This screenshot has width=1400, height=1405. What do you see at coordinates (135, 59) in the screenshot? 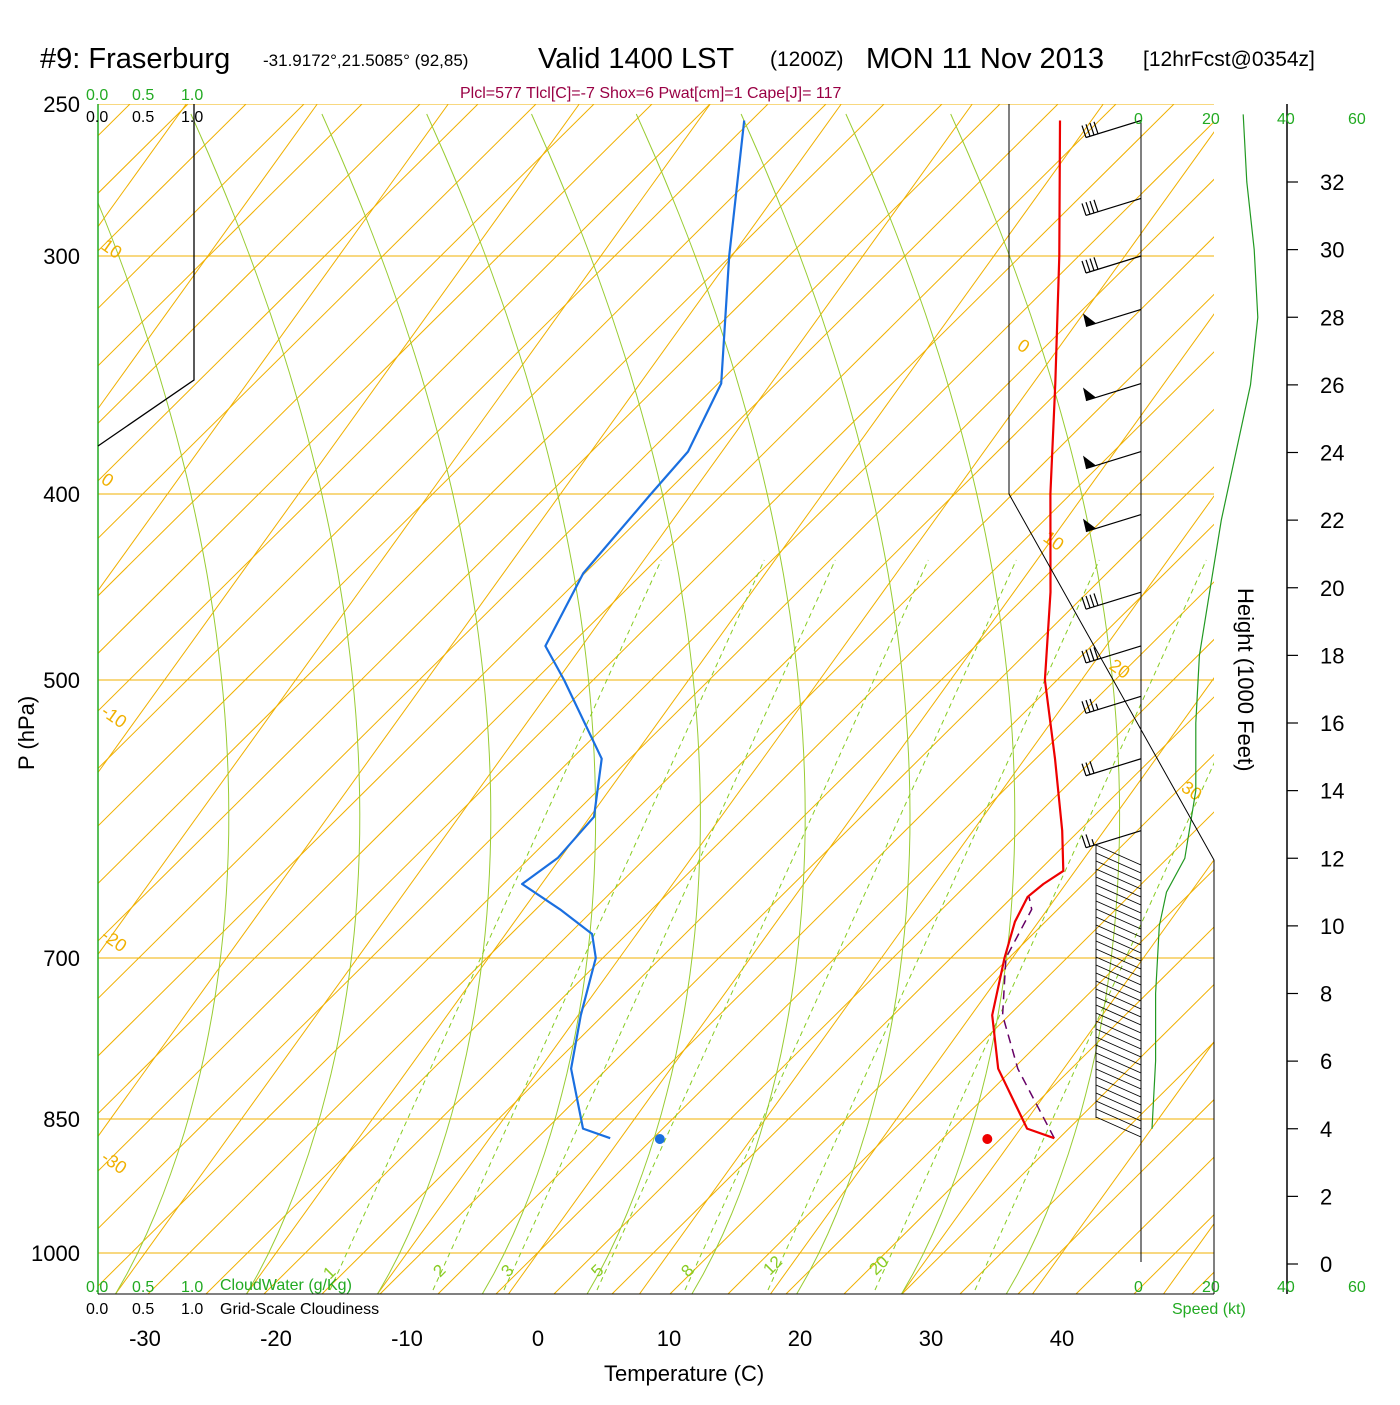
I see `station-title: #9: Fraserburg` at bounding box center [135, 59].